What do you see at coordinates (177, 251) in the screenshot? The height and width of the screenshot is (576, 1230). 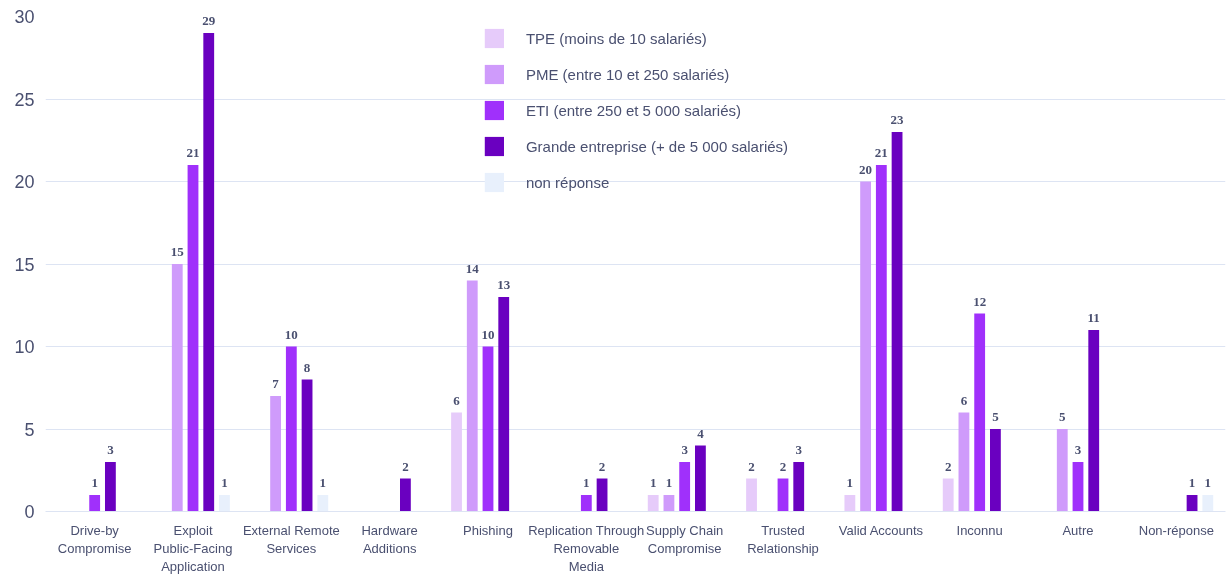 I see `data-label: 15` at bounding box center [177, 251].